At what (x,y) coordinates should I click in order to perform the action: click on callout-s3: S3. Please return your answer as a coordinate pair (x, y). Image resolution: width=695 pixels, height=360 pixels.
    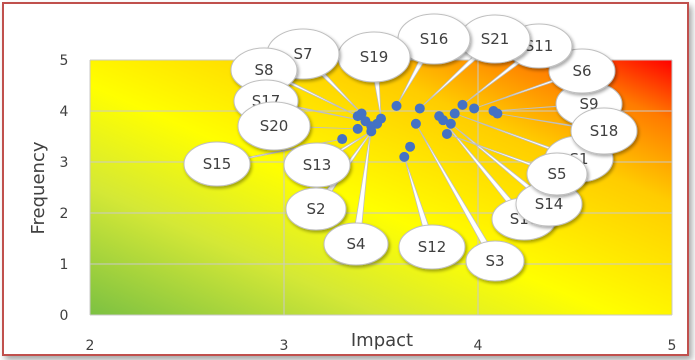
    Looking at the image, I should click on (495, 261).